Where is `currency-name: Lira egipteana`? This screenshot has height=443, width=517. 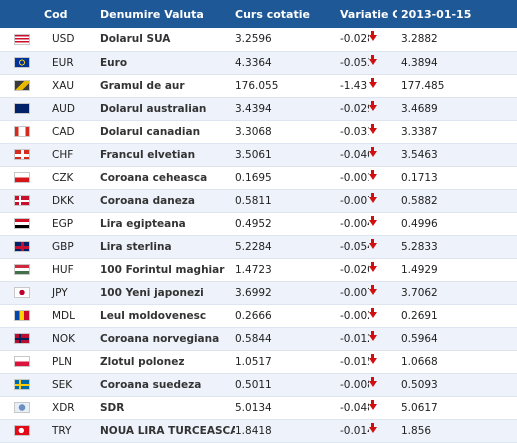 currency-name: Lira egipteana is located at coordinates (167, 224).